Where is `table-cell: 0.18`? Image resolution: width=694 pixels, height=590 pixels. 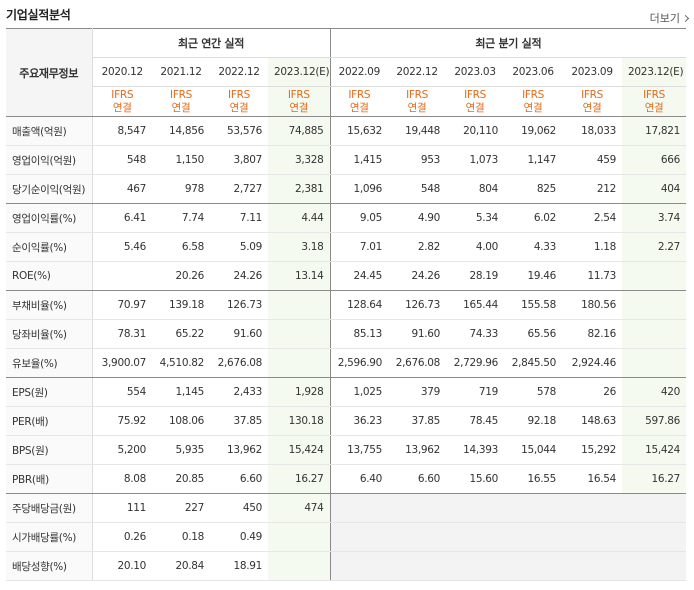
table-cell: 0.18 is located at coordinates (181, 537).